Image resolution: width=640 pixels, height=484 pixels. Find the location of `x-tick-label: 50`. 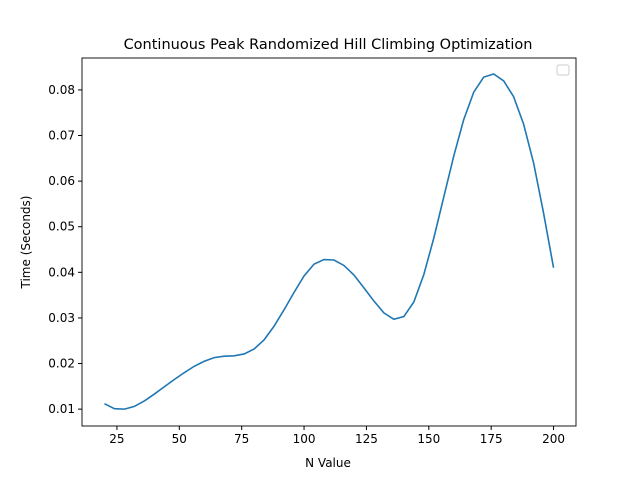

x-tick-label: 50 is located at coordinates (179, 439).